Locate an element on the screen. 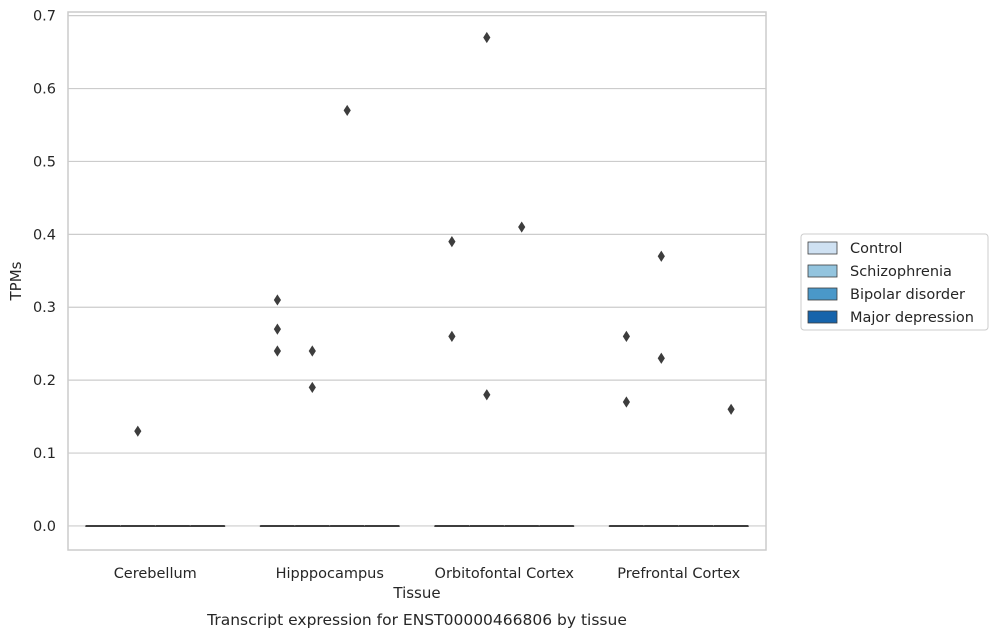  x-tick-label: Prefrontal Cortex is located at coordinates (678, 574).